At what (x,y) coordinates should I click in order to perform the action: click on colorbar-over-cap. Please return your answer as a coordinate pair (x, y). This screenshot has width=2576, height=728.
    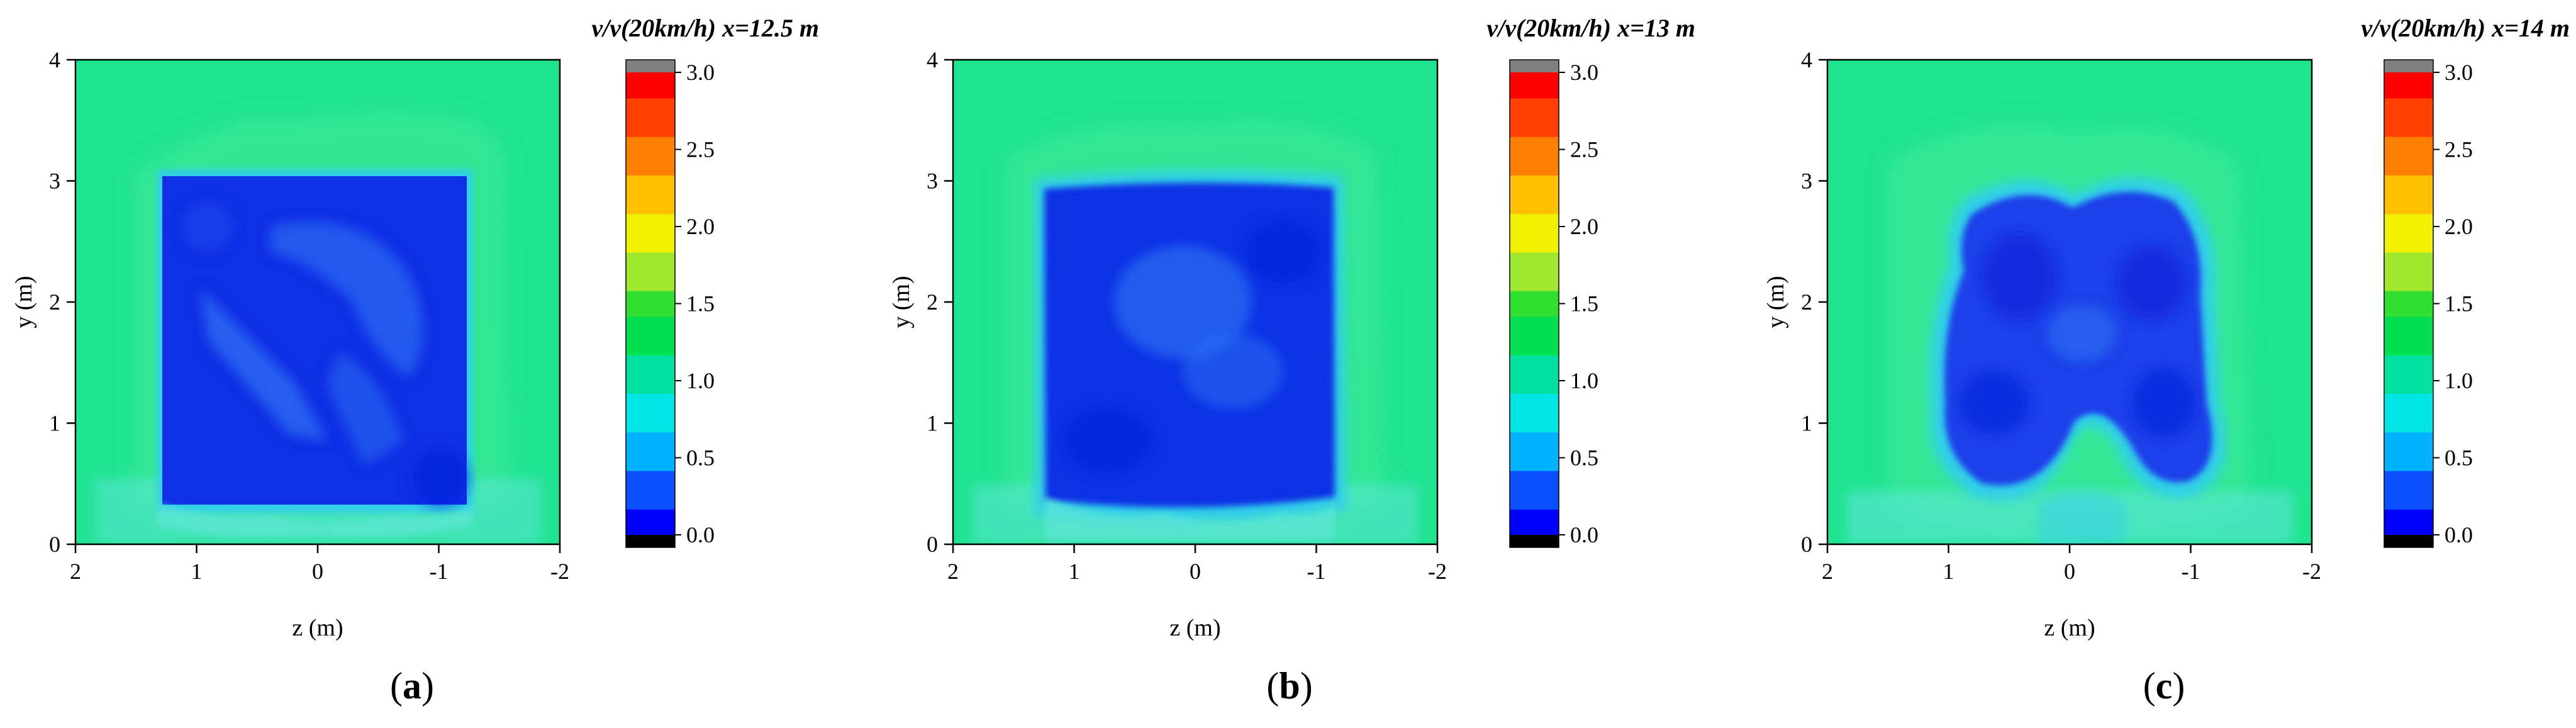
    Looking at the image, I should click on (1534, 66).